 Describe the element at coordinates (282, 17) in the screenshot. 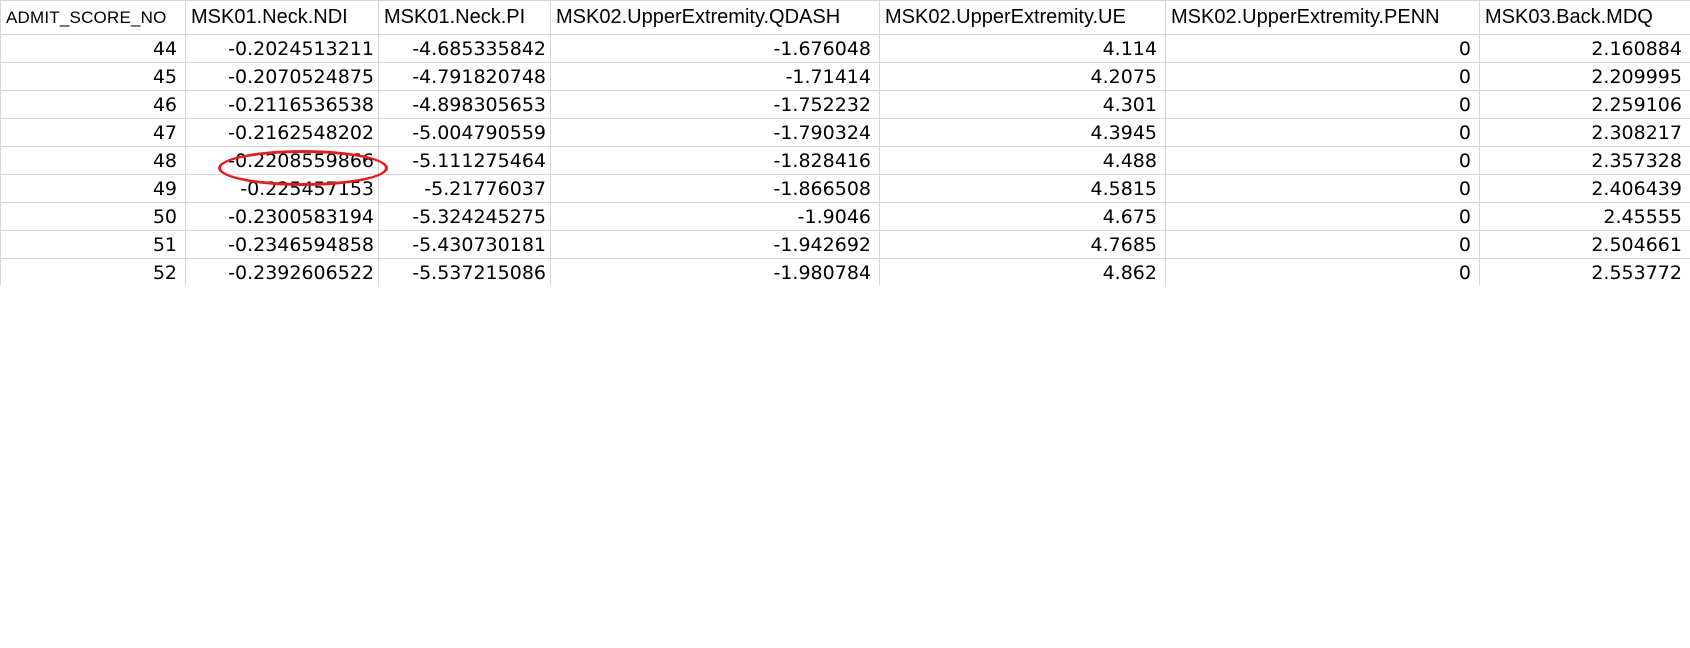

I see `column-header-neck-ndi: MSK01.Neck.NDI` at that location.